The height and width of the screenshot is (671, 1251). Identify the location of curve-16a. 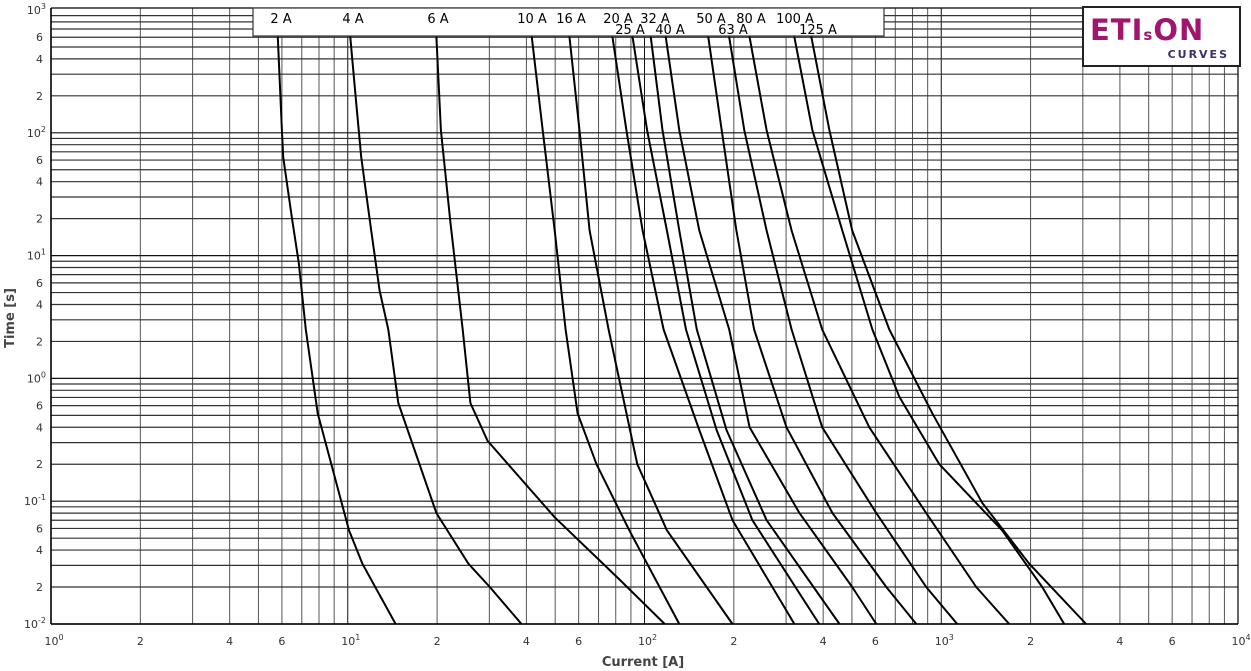
(649, 317).